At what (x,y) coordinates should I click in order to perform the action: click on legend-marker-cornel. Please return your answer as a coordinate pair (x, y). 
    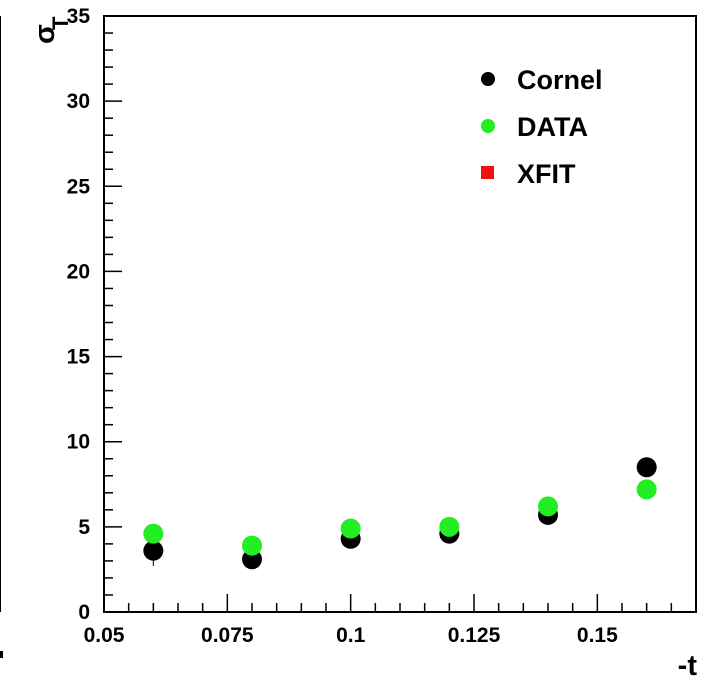
    Looking at the image, I should click on (488, 79).